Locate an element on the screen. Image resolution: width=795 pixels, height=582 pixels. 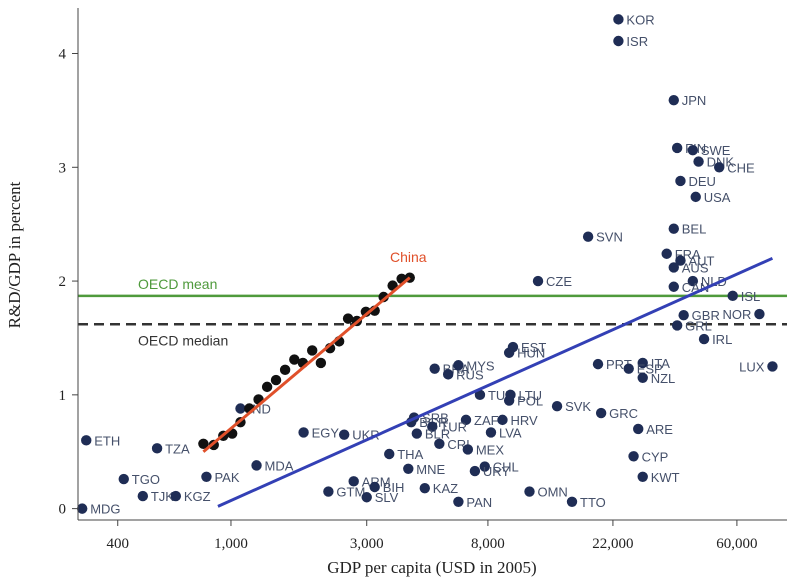
country-label: IRL is located at coordinates (722, 339).